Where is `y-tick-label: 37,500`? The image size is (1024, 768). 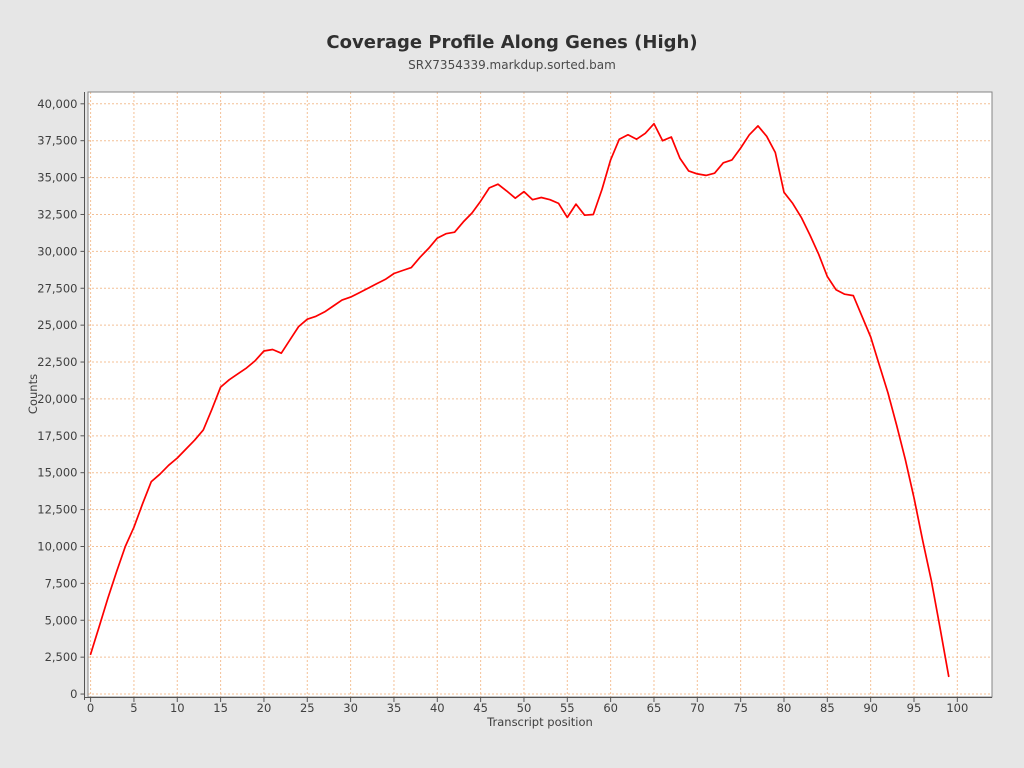 y-tick-label: 37,500 is located at coordinates (57, 141).